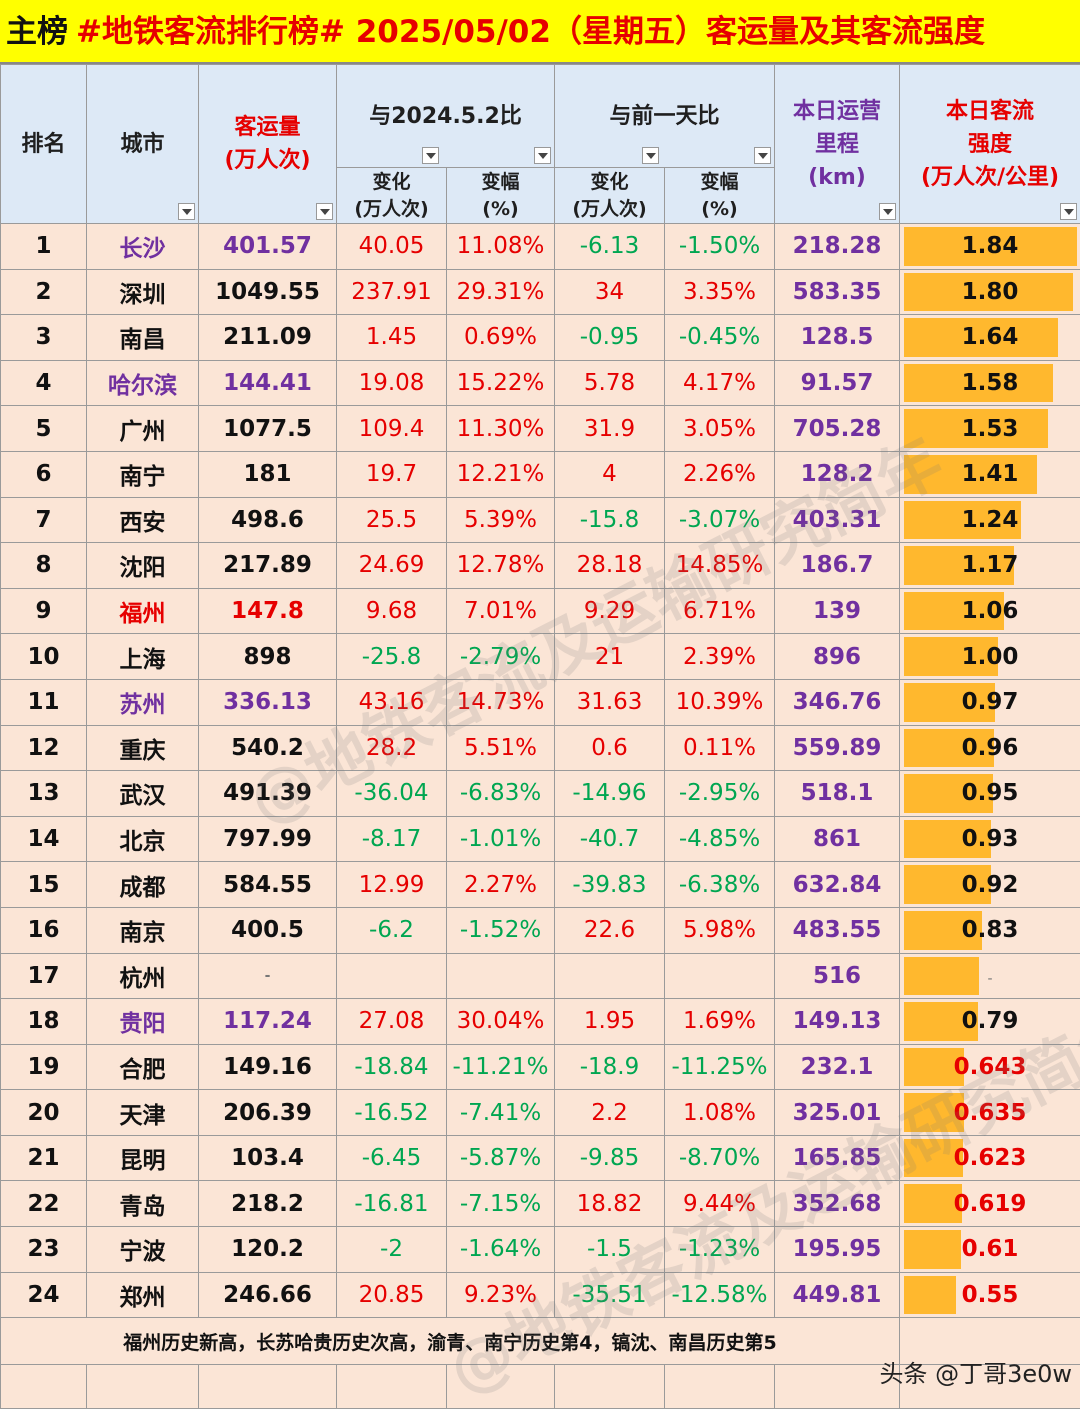 This screenshot has height=1412, width=1080. I want to click on intensity-value: 0.623, so click(990, 1158).